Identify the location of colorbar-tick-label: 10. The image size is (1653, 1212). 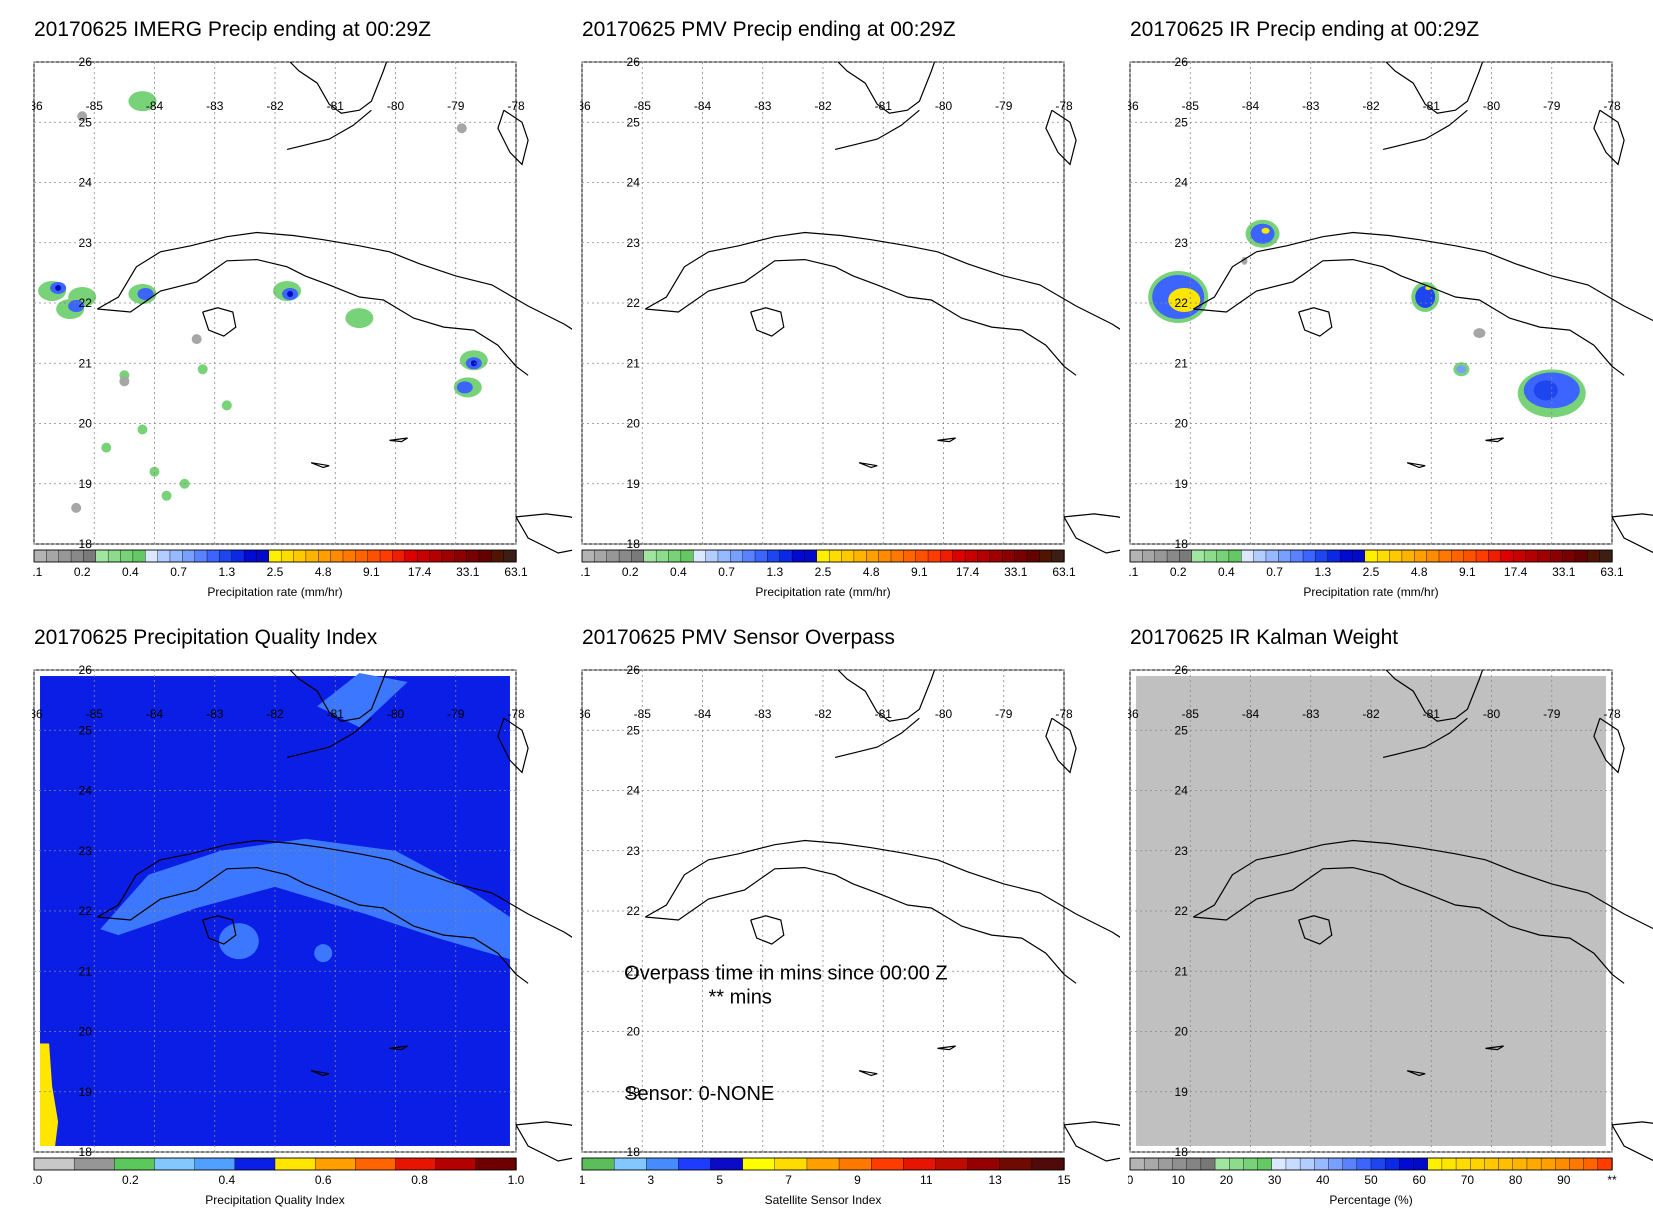
(1179, 1180).